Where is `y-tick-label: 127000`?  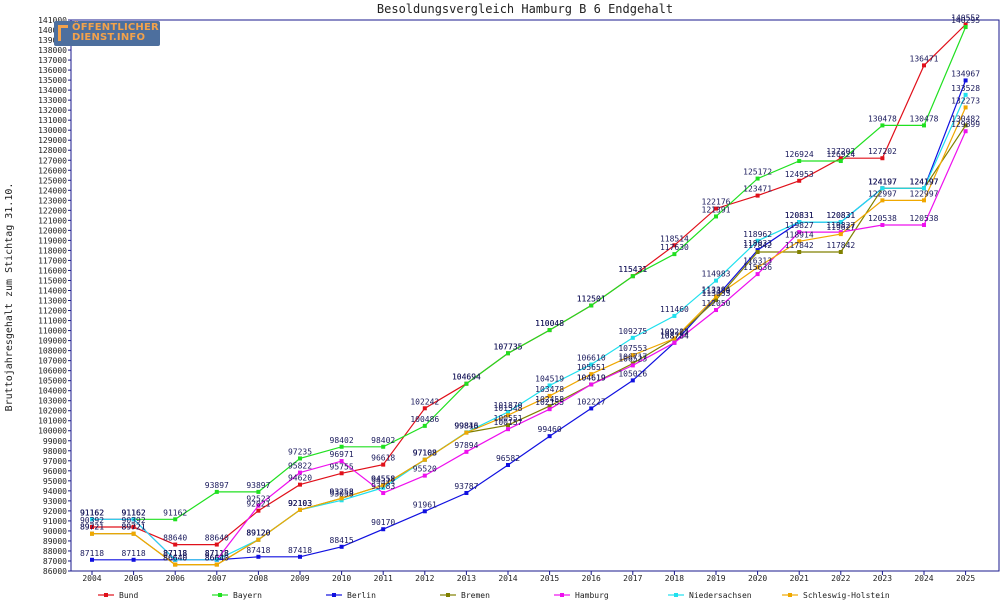 y-tick-label: 127000 is located at coordinates (52, 160).